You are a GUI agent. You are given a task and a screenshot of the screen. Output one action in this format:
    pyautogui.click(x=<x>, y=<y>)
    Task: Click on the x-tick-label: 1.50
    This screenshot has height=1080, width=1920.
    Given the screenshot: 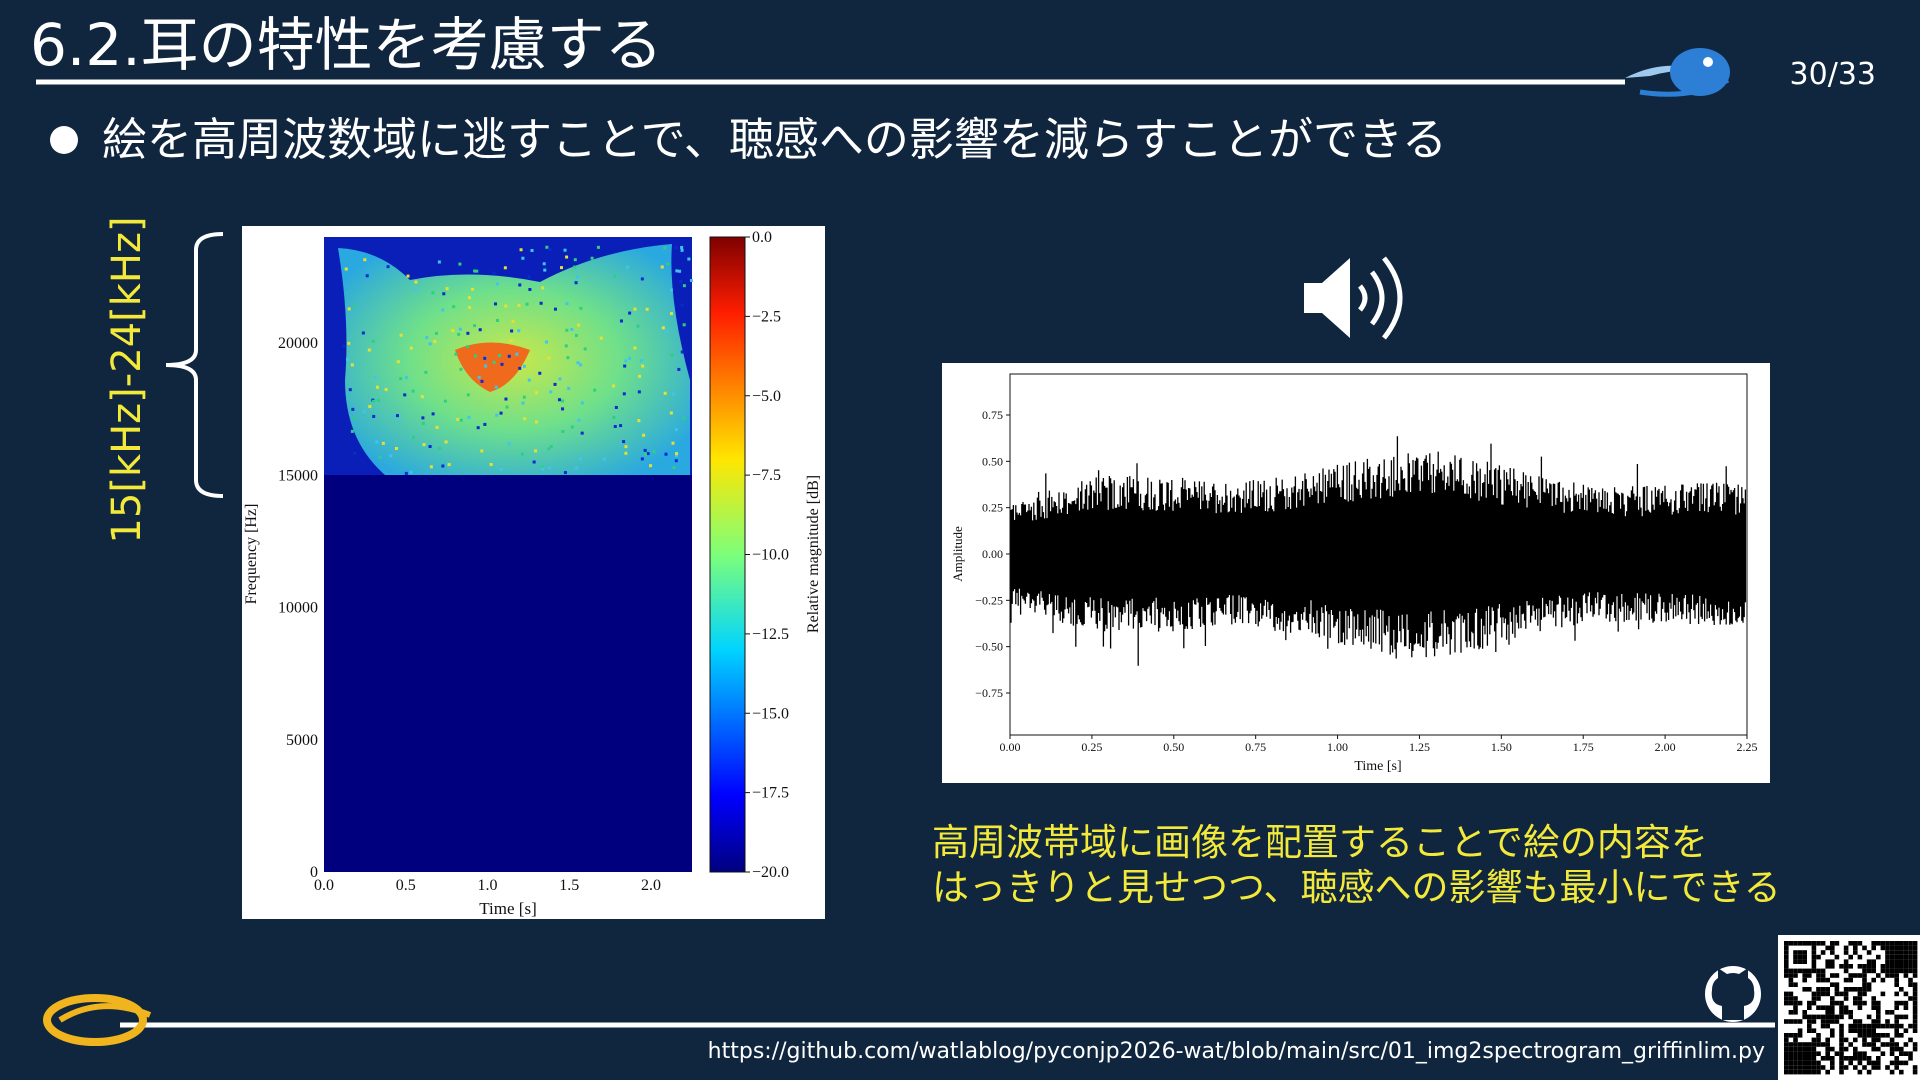 What is the action you would take?
    pyautogui.click(x=1501, y=747)
    